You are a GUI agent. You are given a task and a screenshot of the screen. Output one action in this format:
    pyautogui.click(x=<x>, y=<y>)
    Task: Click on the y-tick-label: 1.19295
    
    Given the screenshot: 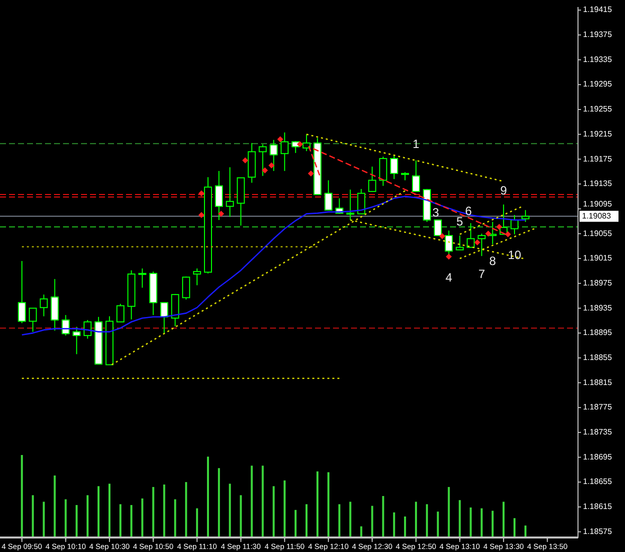 What is the action you would take?
    pyautogui.click(x=597, y=84)
    